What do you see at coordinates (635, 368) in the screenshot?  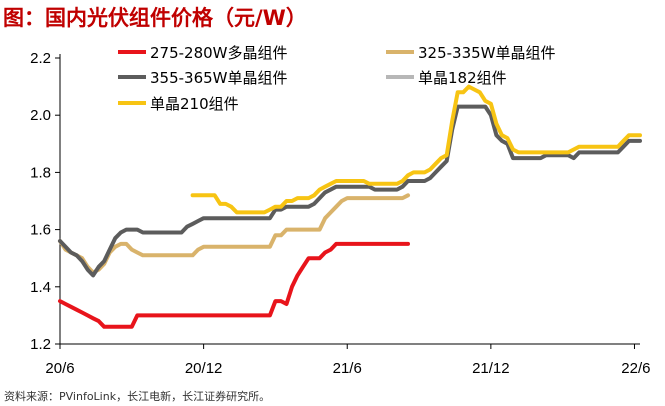 I see `x-tick-label: 22/6` at bounding box center [635, 368].